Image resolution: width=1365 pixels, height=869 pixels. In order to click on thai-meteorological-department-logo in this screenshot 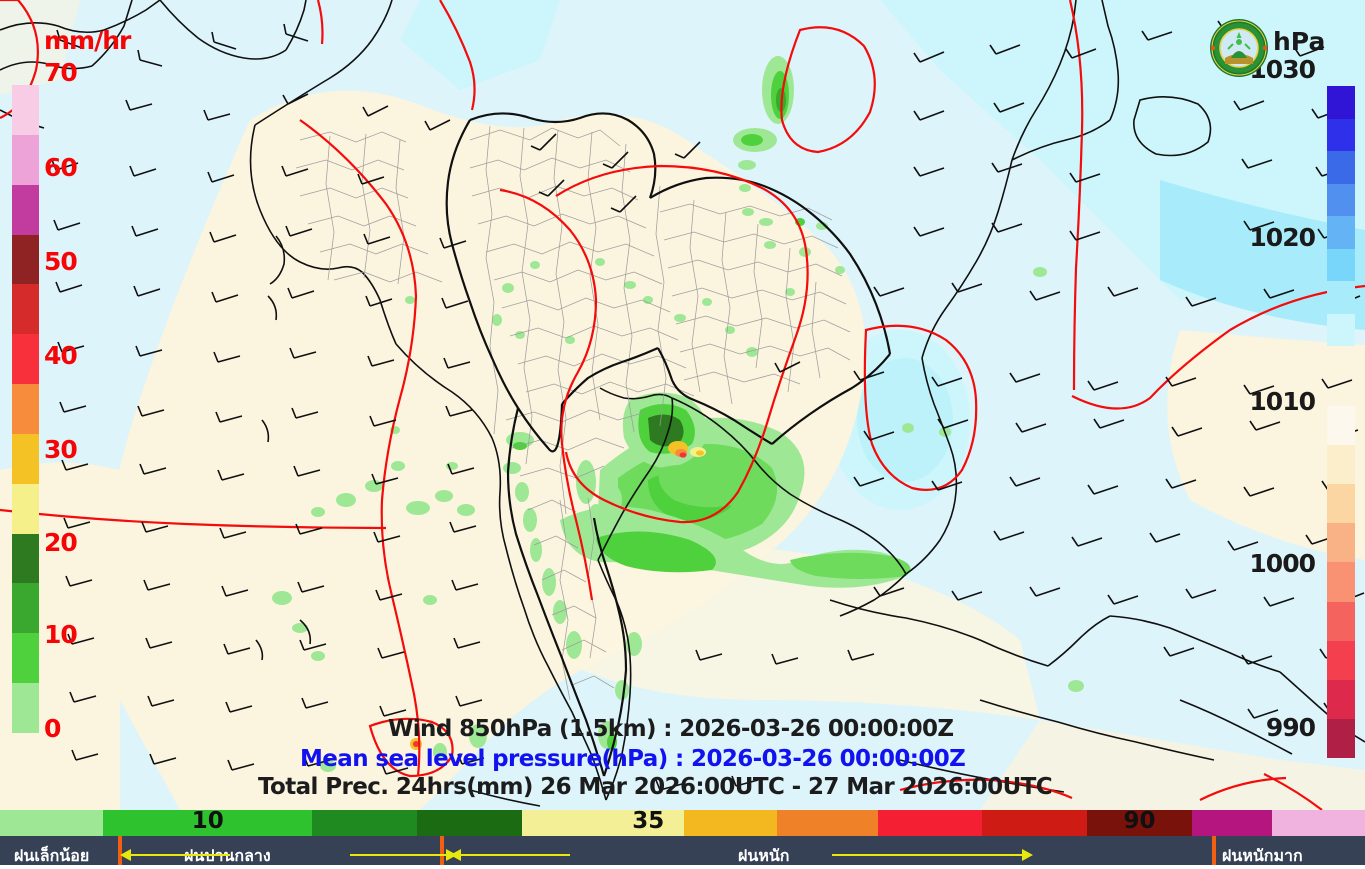, I will do `click(1239, 48)`.